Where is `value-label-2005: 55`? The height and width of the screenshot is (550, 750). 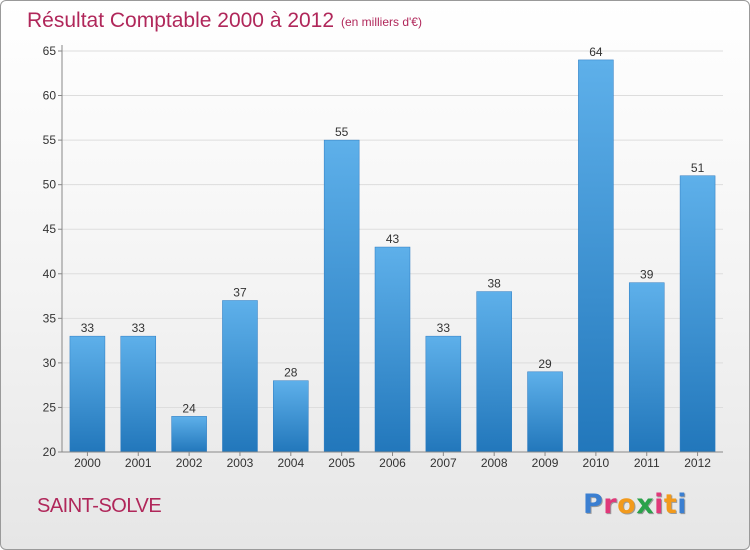 value-label-2005: 55 is located at coordinates (342, 132).